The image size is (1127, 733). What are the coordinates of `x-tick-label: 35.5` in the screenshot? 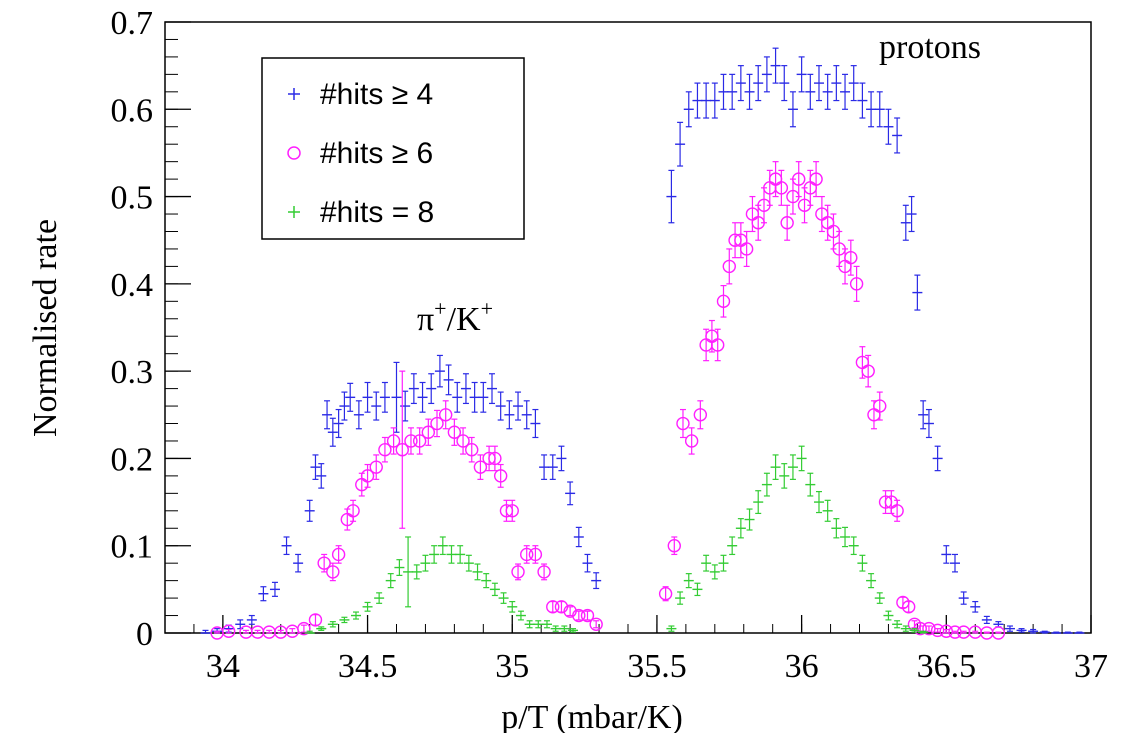 It's located at (657, 666).